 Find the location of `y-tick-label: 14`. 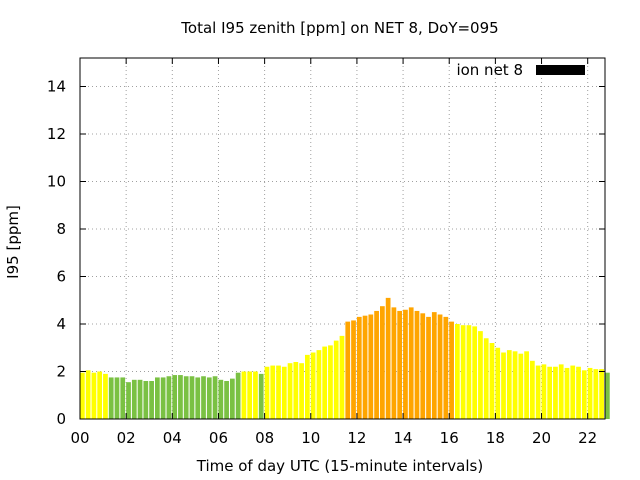

y-tick-label: 14 is located at coordinates (56, 87).